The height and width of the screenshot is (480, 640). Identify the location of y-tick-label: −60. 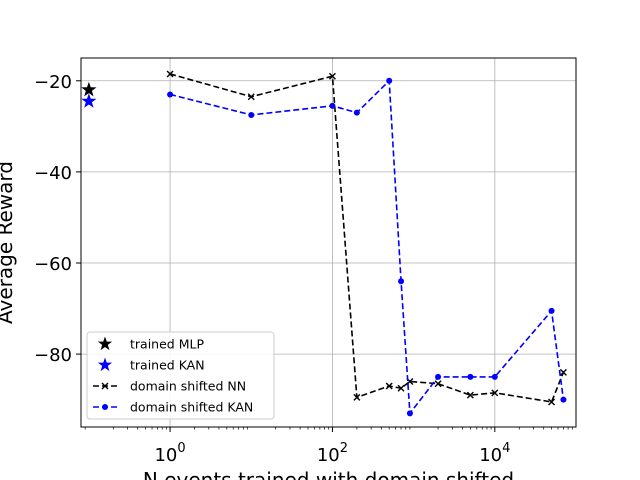
(53, 264).